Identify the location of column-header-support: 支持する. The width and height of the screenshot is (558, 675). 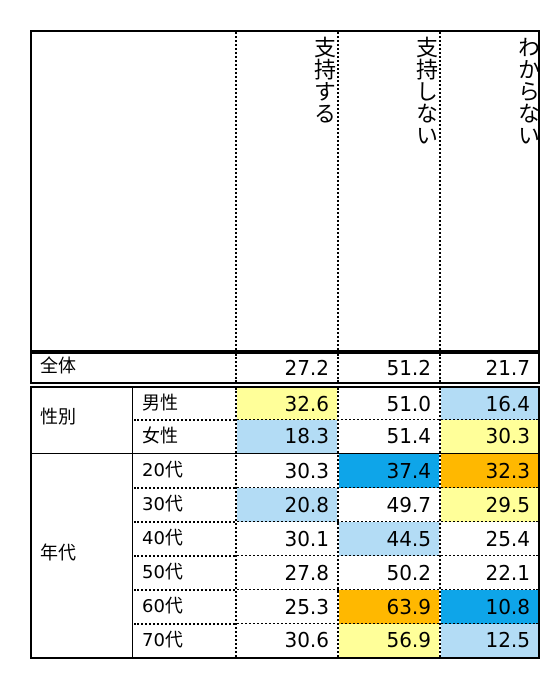
(322, 80).